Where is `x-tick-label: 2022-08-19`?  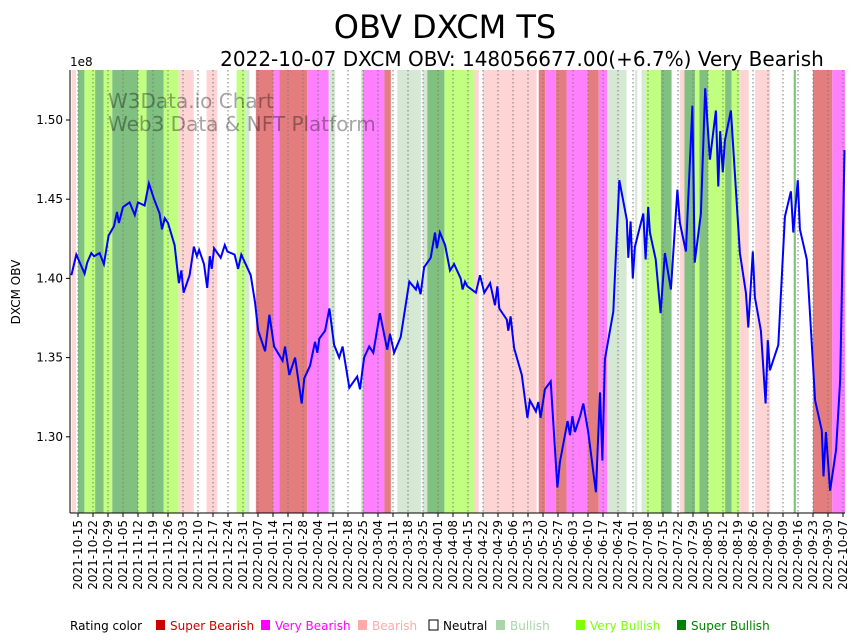
x-tick-label: 2022-08-19 is located at coordinates (738, 555).